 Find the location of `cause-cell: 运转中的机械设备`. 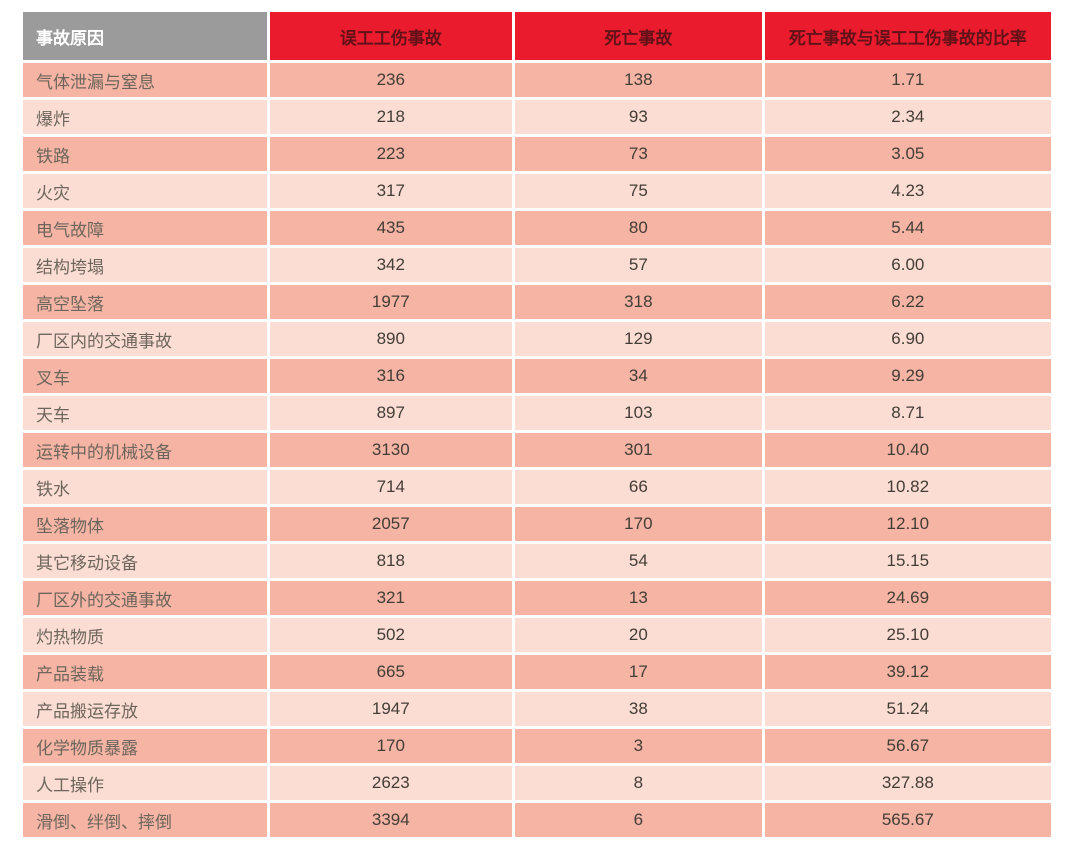

cause-cell: 运转中的机械设备 is located at coordinates (145, 450).